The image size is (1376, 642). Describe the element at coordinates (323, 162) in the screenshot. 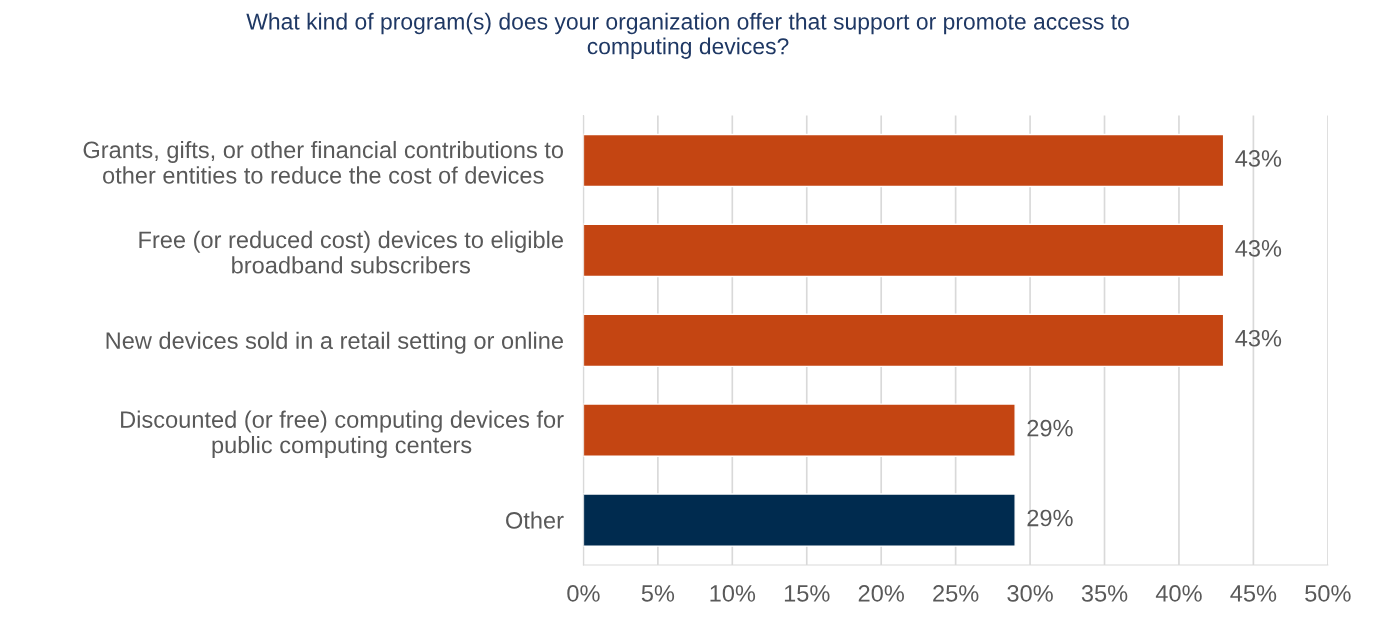

I see `y-tick-label: Grants, gifts, or other financial contributions to other entities to reduce the cost of devices` at that location.